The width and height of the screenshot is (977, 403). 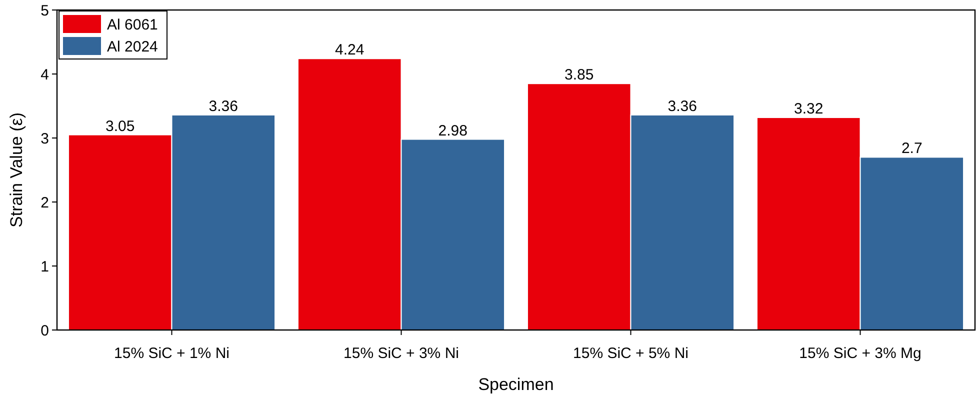 What do you see at coordinates (579, 75) in the screenshot?
I see `data-label: 3.85` at bounding box center [579, 75].